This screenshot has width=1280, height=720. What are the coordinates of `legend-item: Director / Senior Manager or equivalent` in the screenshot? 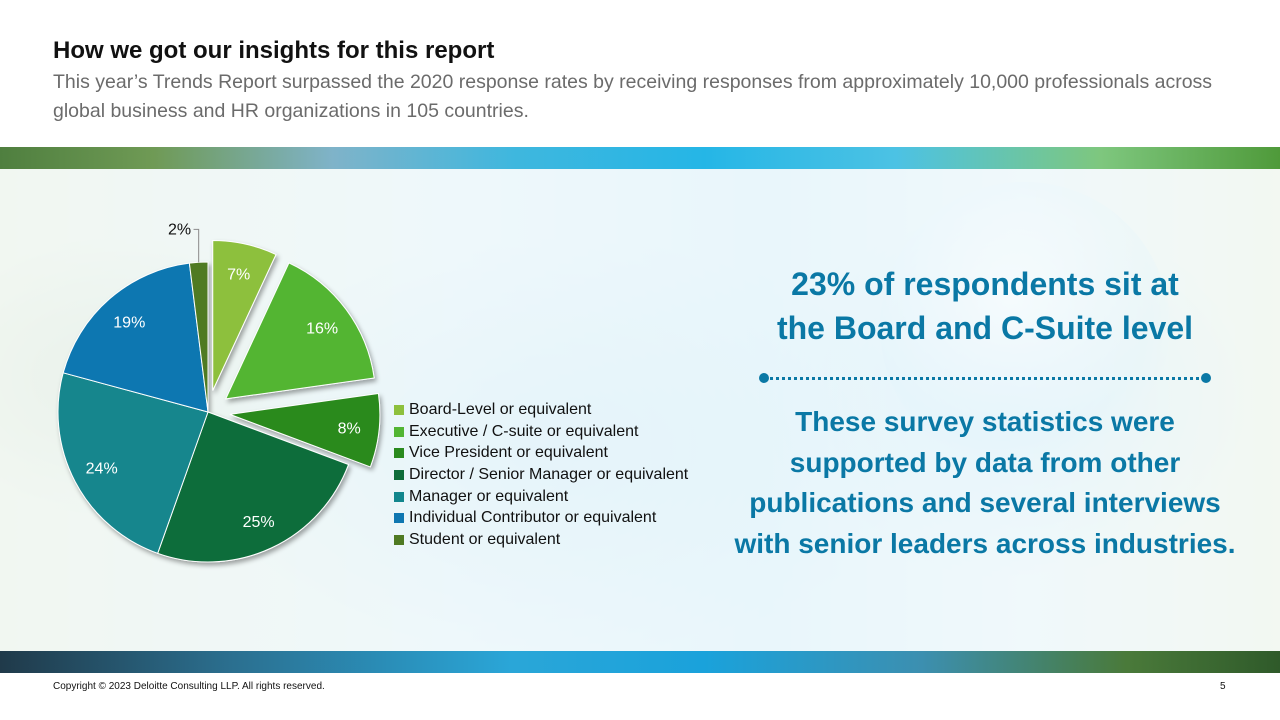 It's located at (541, 475).